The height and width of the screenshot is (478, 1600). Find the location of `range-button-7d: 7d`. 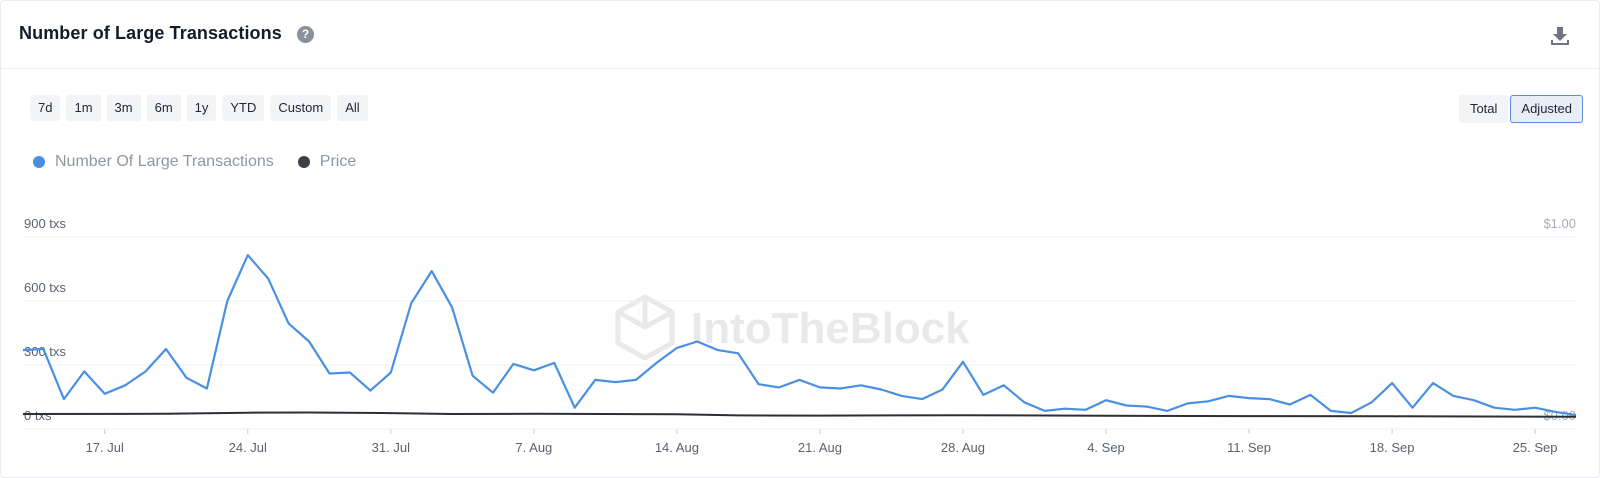

range-button-7d: 7d is located at coordinates (45, 108).